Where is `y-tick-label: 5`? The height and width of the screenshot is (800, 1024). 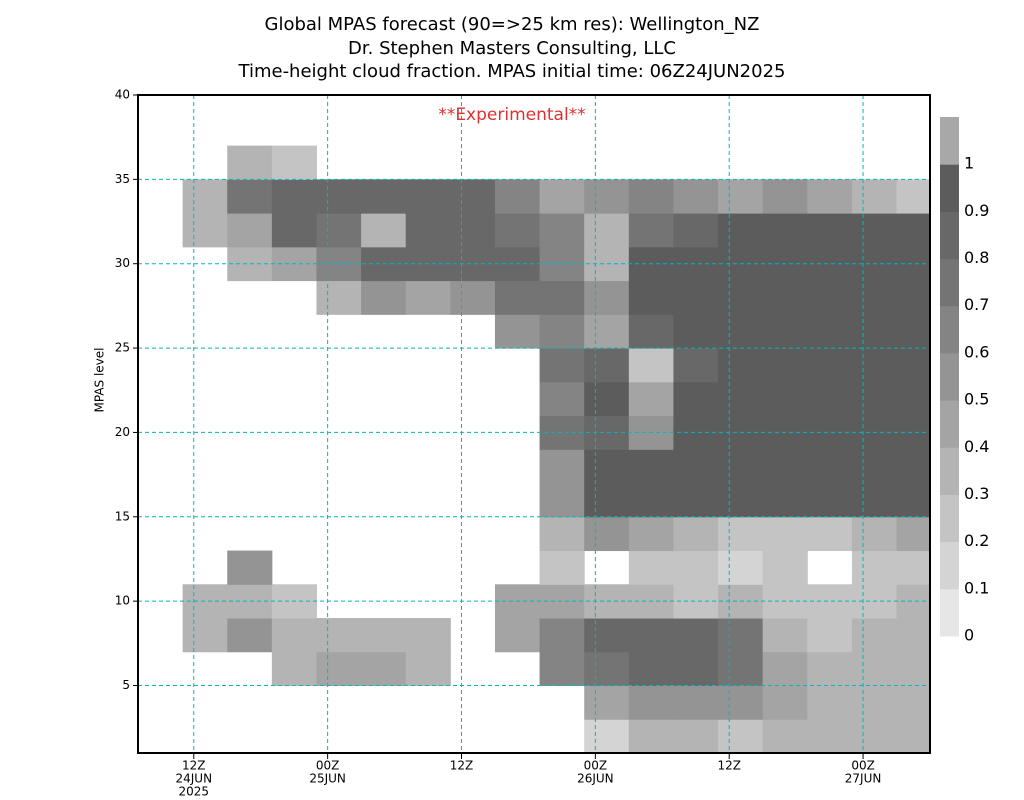
y-tick-label: 5 is located at coordinates (126, 685).